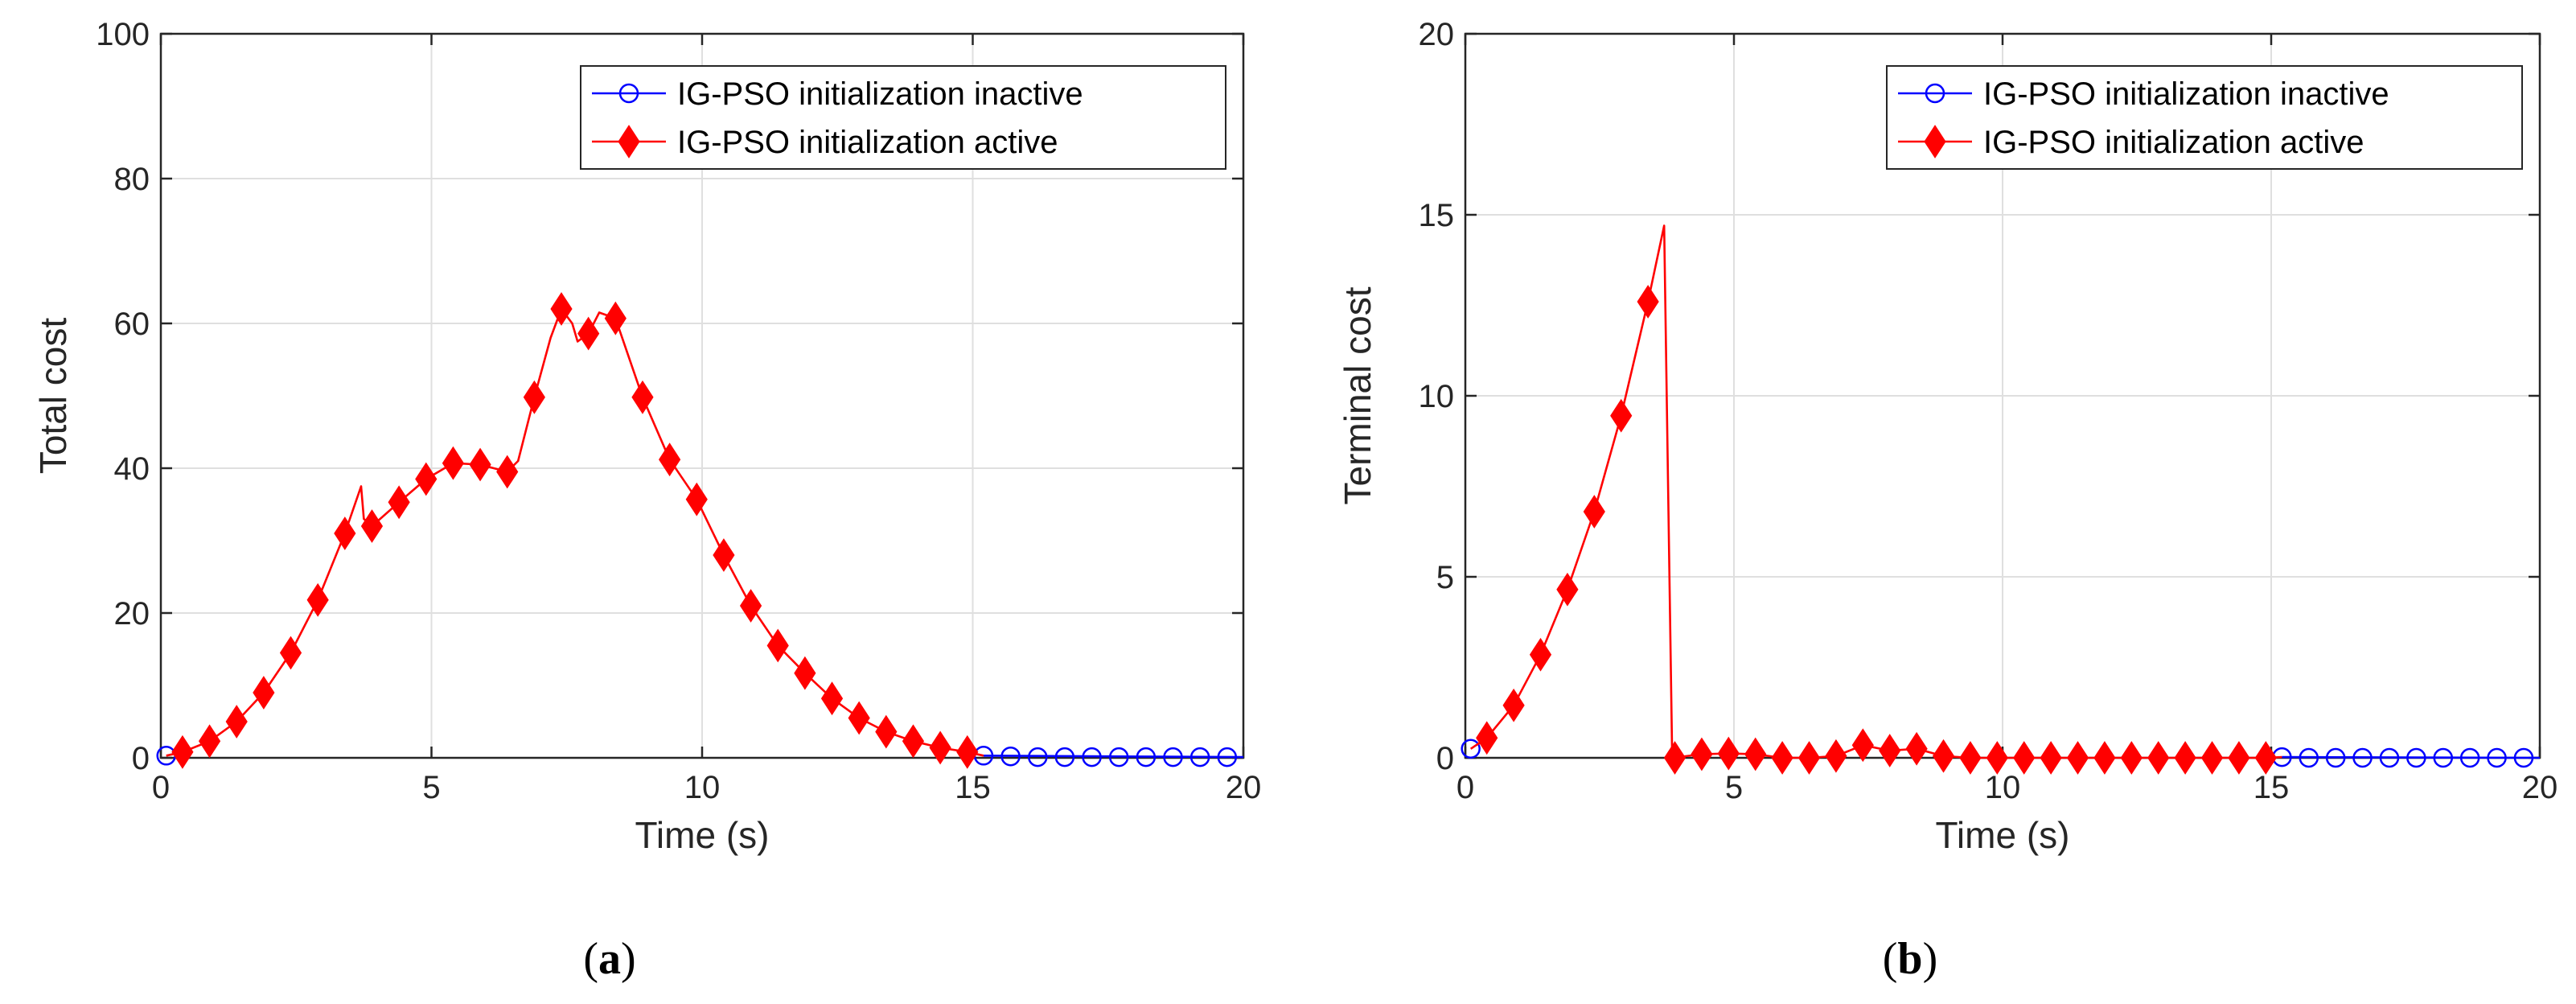 The width and height of the screenshot is (2576, 1004). What do you see at coordinates (53, 396) in the screenshot?
I see `panel-a-ylabel: Total cost` at bounding box center [53, 396].